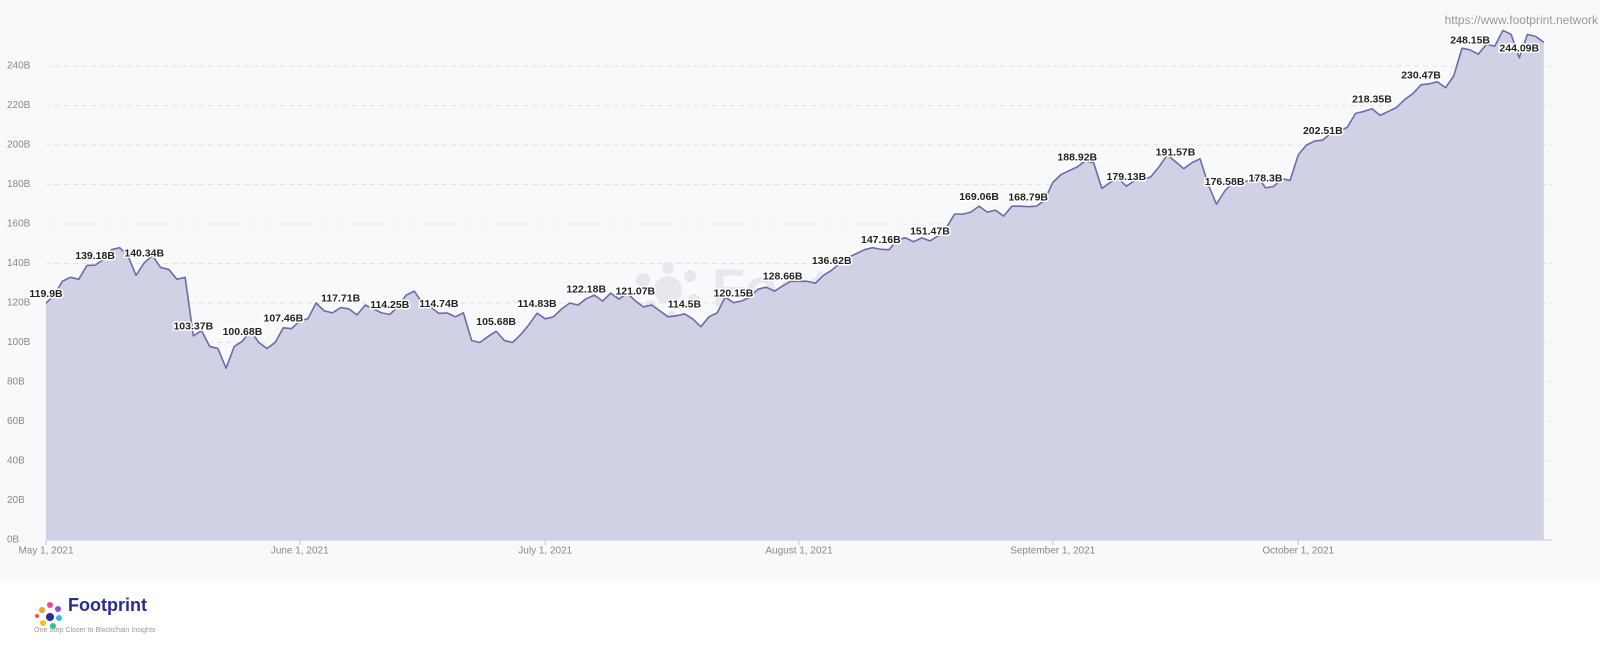 This screenshot has width=1600, height=655. Describe the element at coordinates (193, 327) in the screenshot. I see `data-label: 103.37B` at that location.